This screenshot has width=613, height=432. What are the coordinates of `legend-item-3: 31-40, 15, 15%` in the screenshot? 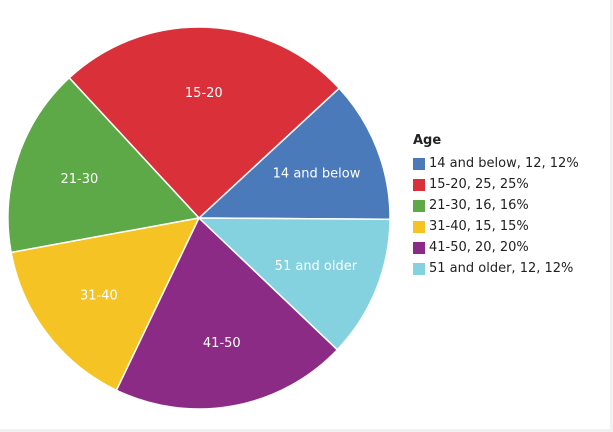 It's located at (496, 226).